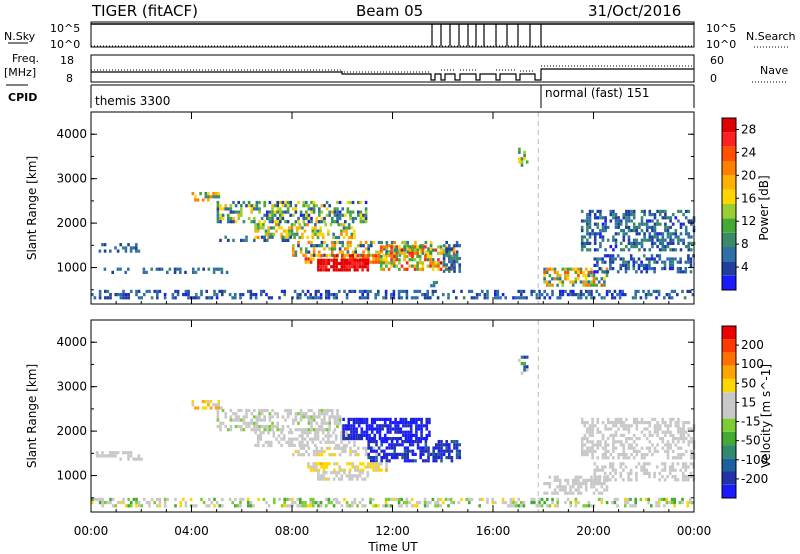 The width and height of the screenshot is (800, 554). Describe the element at coordinates (597, 93) in the screenshot. I see `cpid-program-2: normal (fast) 151` at that location.